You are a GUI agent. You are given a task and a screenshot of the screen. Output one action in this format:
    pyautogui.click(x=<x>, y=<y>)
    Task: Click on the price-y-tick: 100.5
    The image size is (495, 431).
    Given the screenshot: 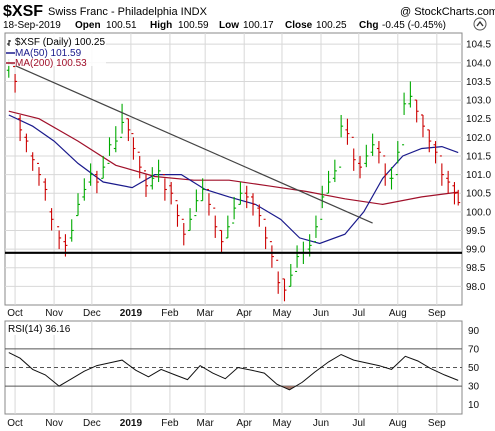 What is the action you would take?
    pyautogui.click(x=478, y=194)
    